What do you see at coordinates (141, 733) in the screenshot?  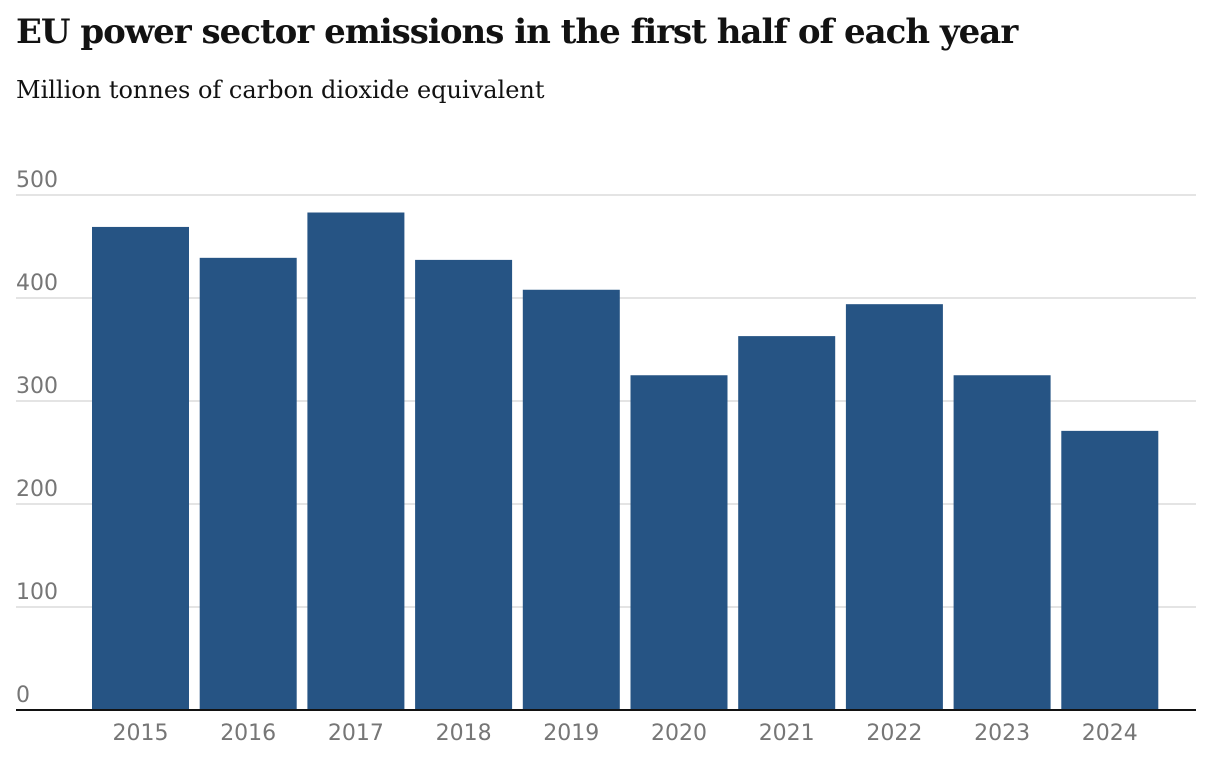 I see `x-tick-label-2015: 2015` at bounding box center [141, 733].